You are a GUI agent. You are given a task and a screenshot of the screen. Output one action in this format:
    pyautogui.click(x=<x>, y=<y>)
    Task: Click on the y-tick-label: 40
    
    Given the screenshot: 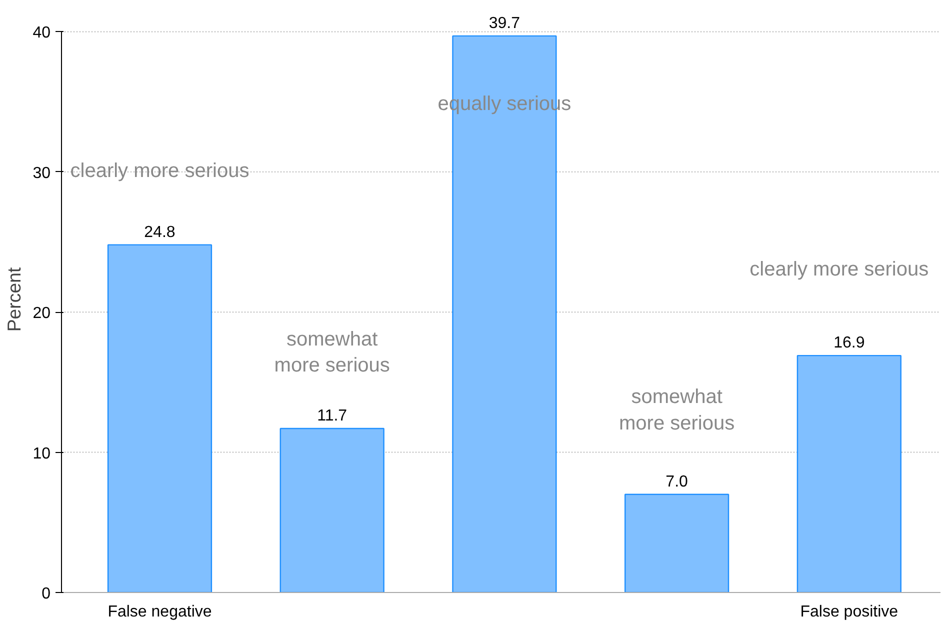 What is the action you would take?
    pyautogui.click(x=41, y=33)
    